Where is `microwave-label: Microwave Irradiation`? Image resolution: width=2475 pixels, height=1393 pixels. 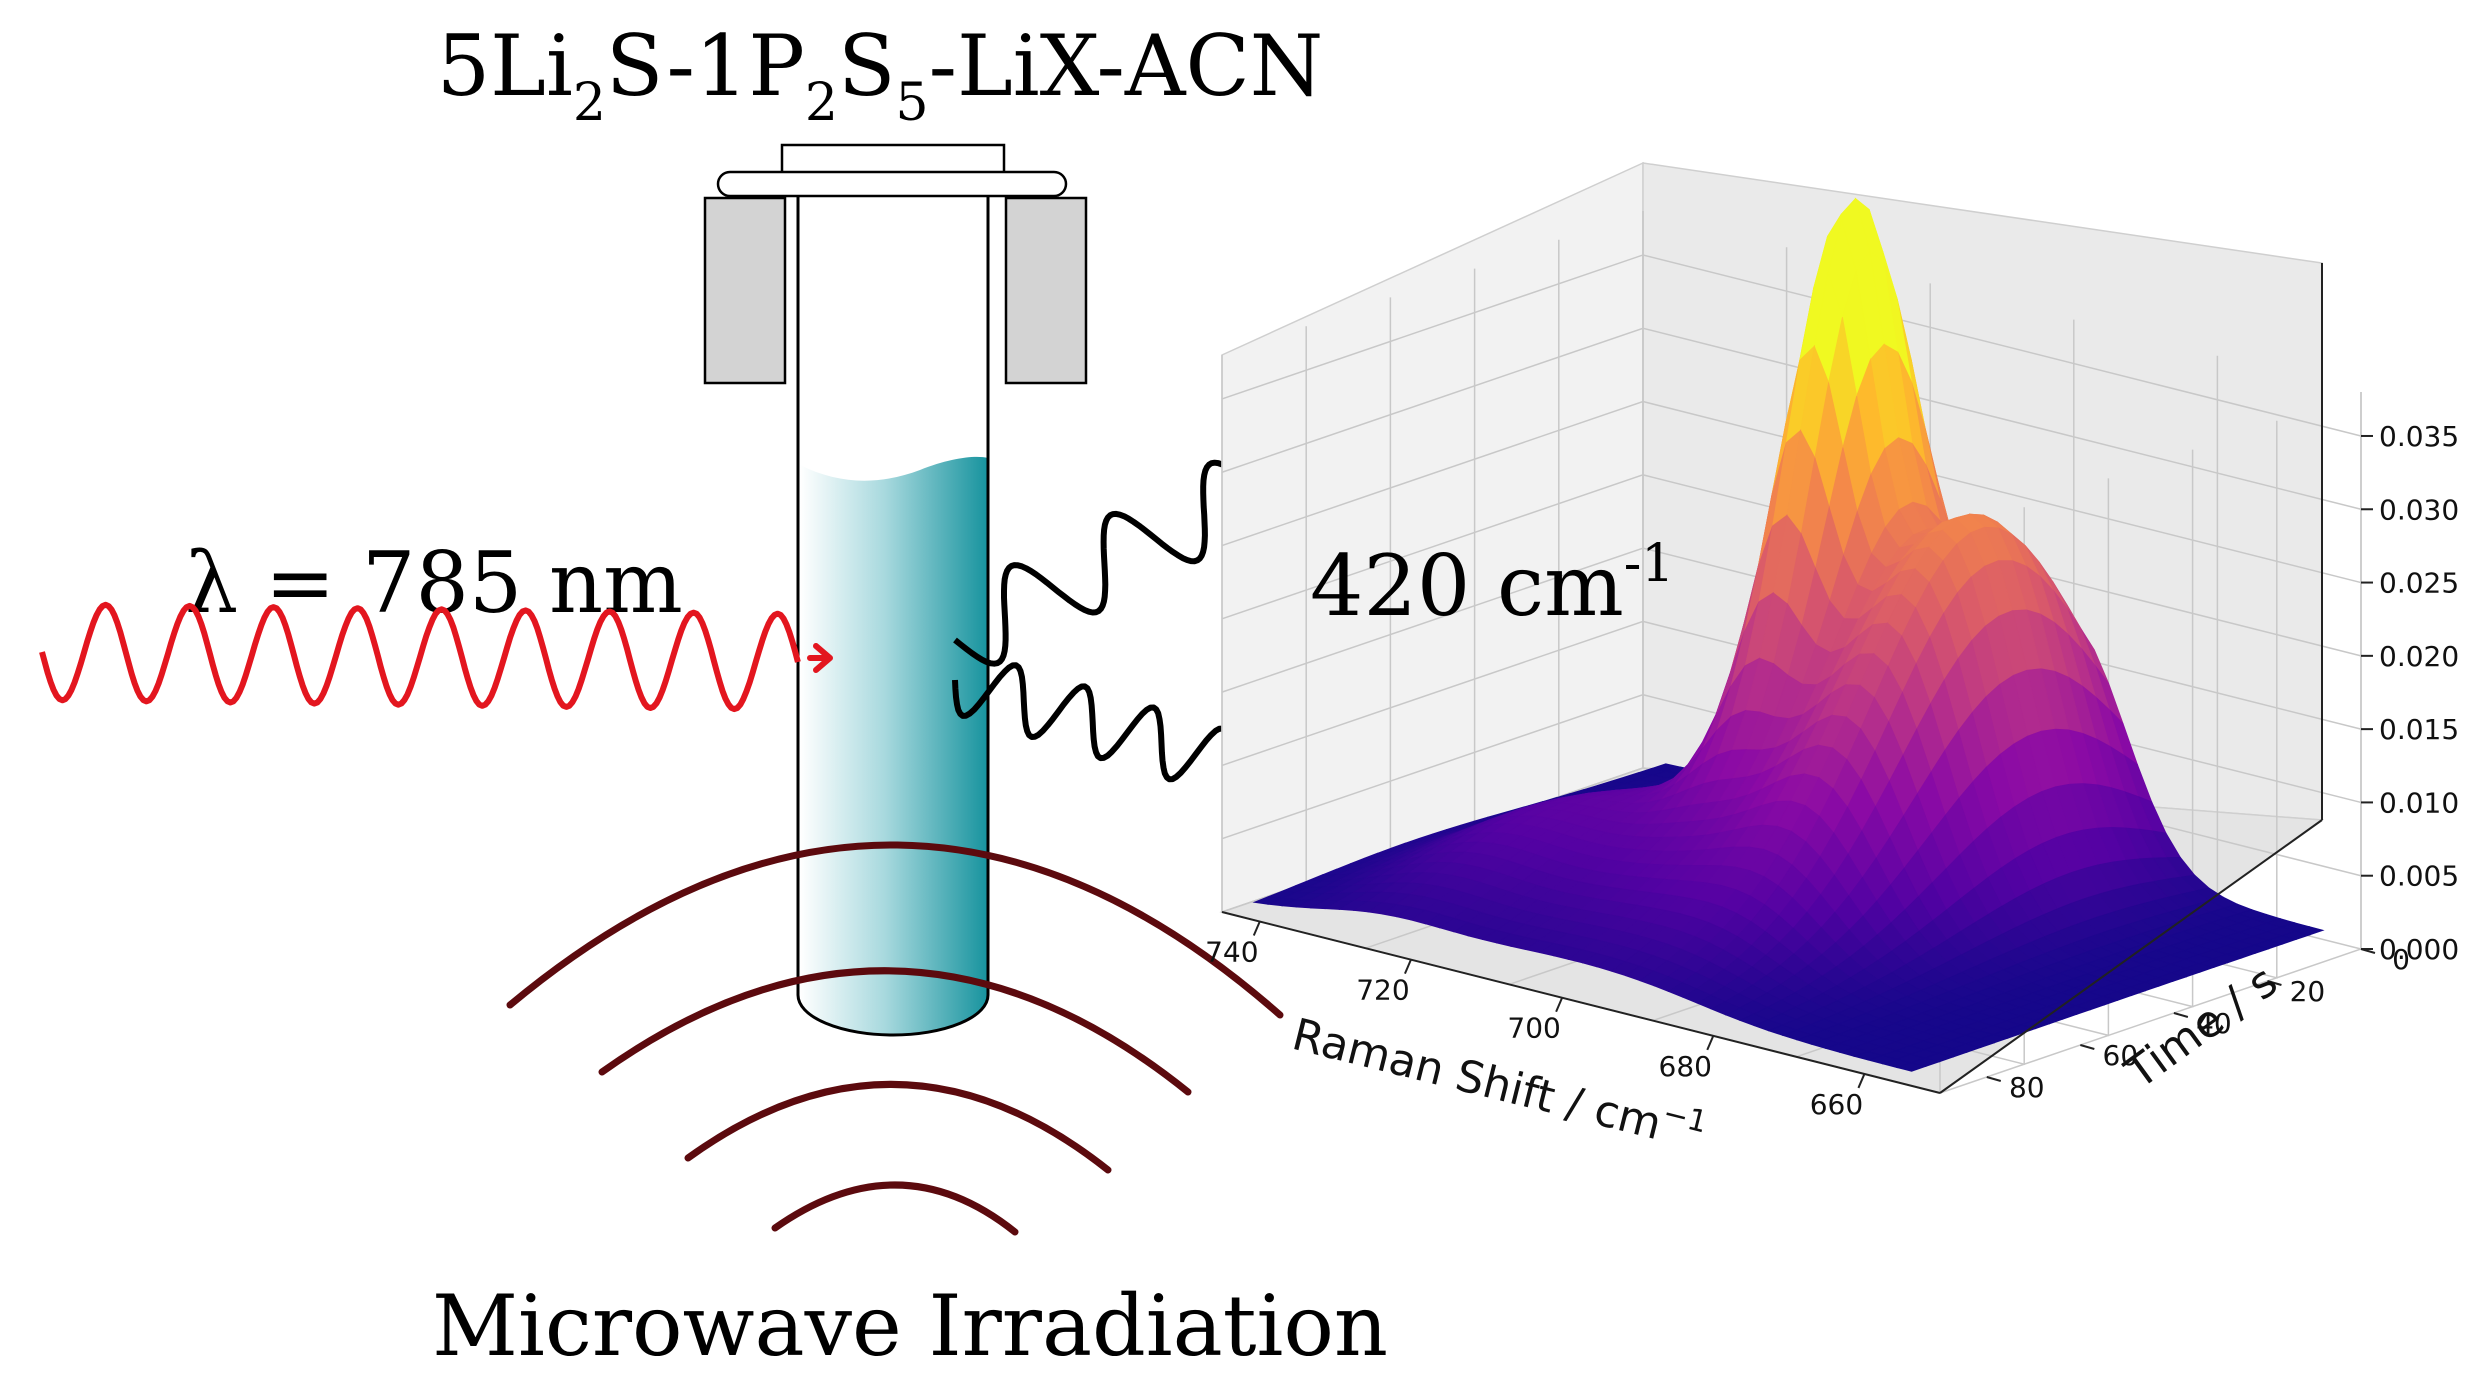
microwave-label: Microwave Irradiation is located at coordinates (910, 1326).